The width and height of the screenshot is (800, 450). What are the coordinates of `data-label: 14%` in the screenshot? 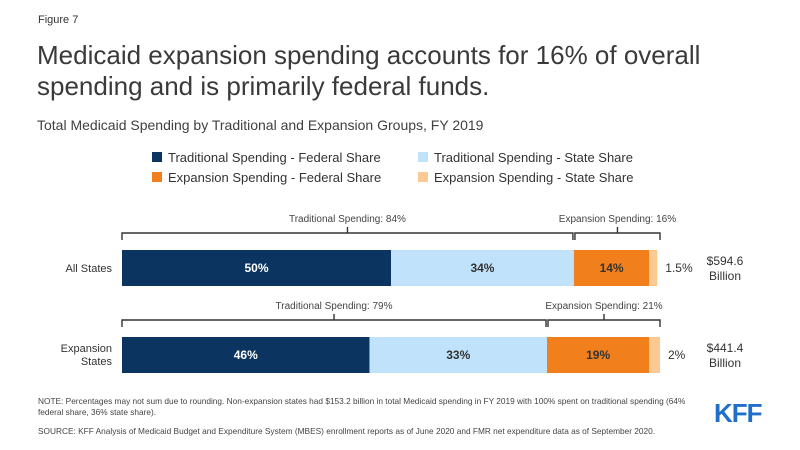 It's located at (612, 268).